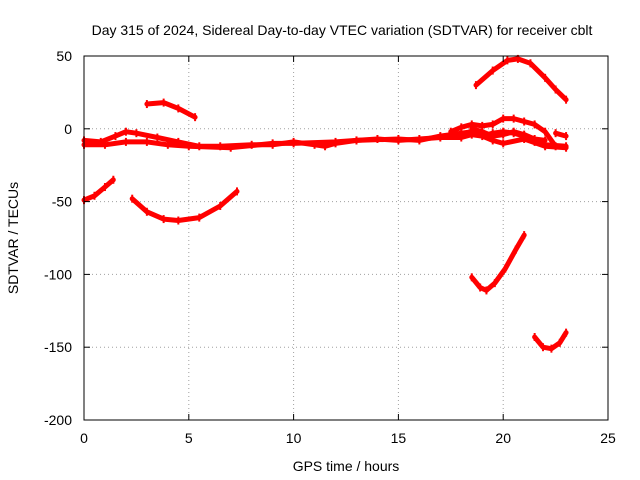 Image resolution: width=640 pixels, height=480 pixels. What do you see at coordinates (84, 438) in the screenshot?
I see `x-tick-label: 0` at bounding box center [84, 438].